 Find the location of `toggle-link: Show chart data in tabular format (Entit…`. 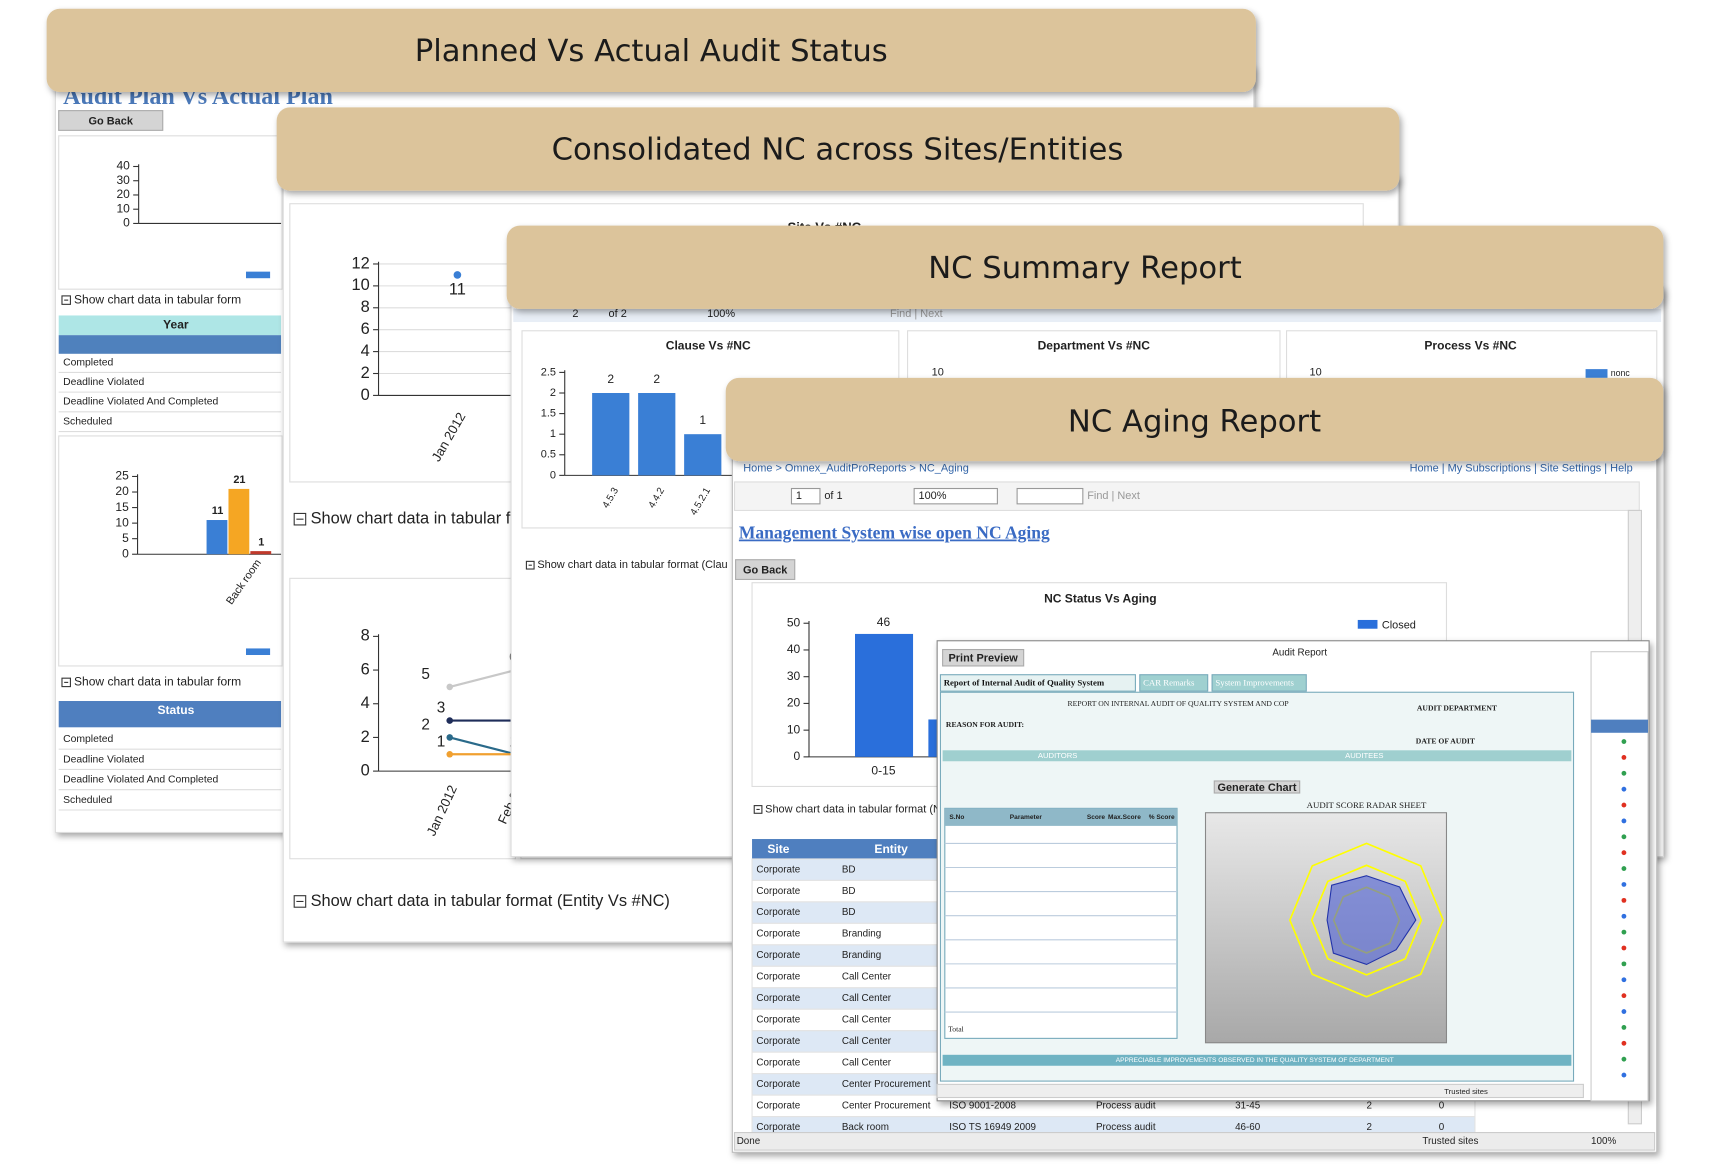

toggle-link: Show chart data in tabular format (Entit… is located at coordinates (490, 901).